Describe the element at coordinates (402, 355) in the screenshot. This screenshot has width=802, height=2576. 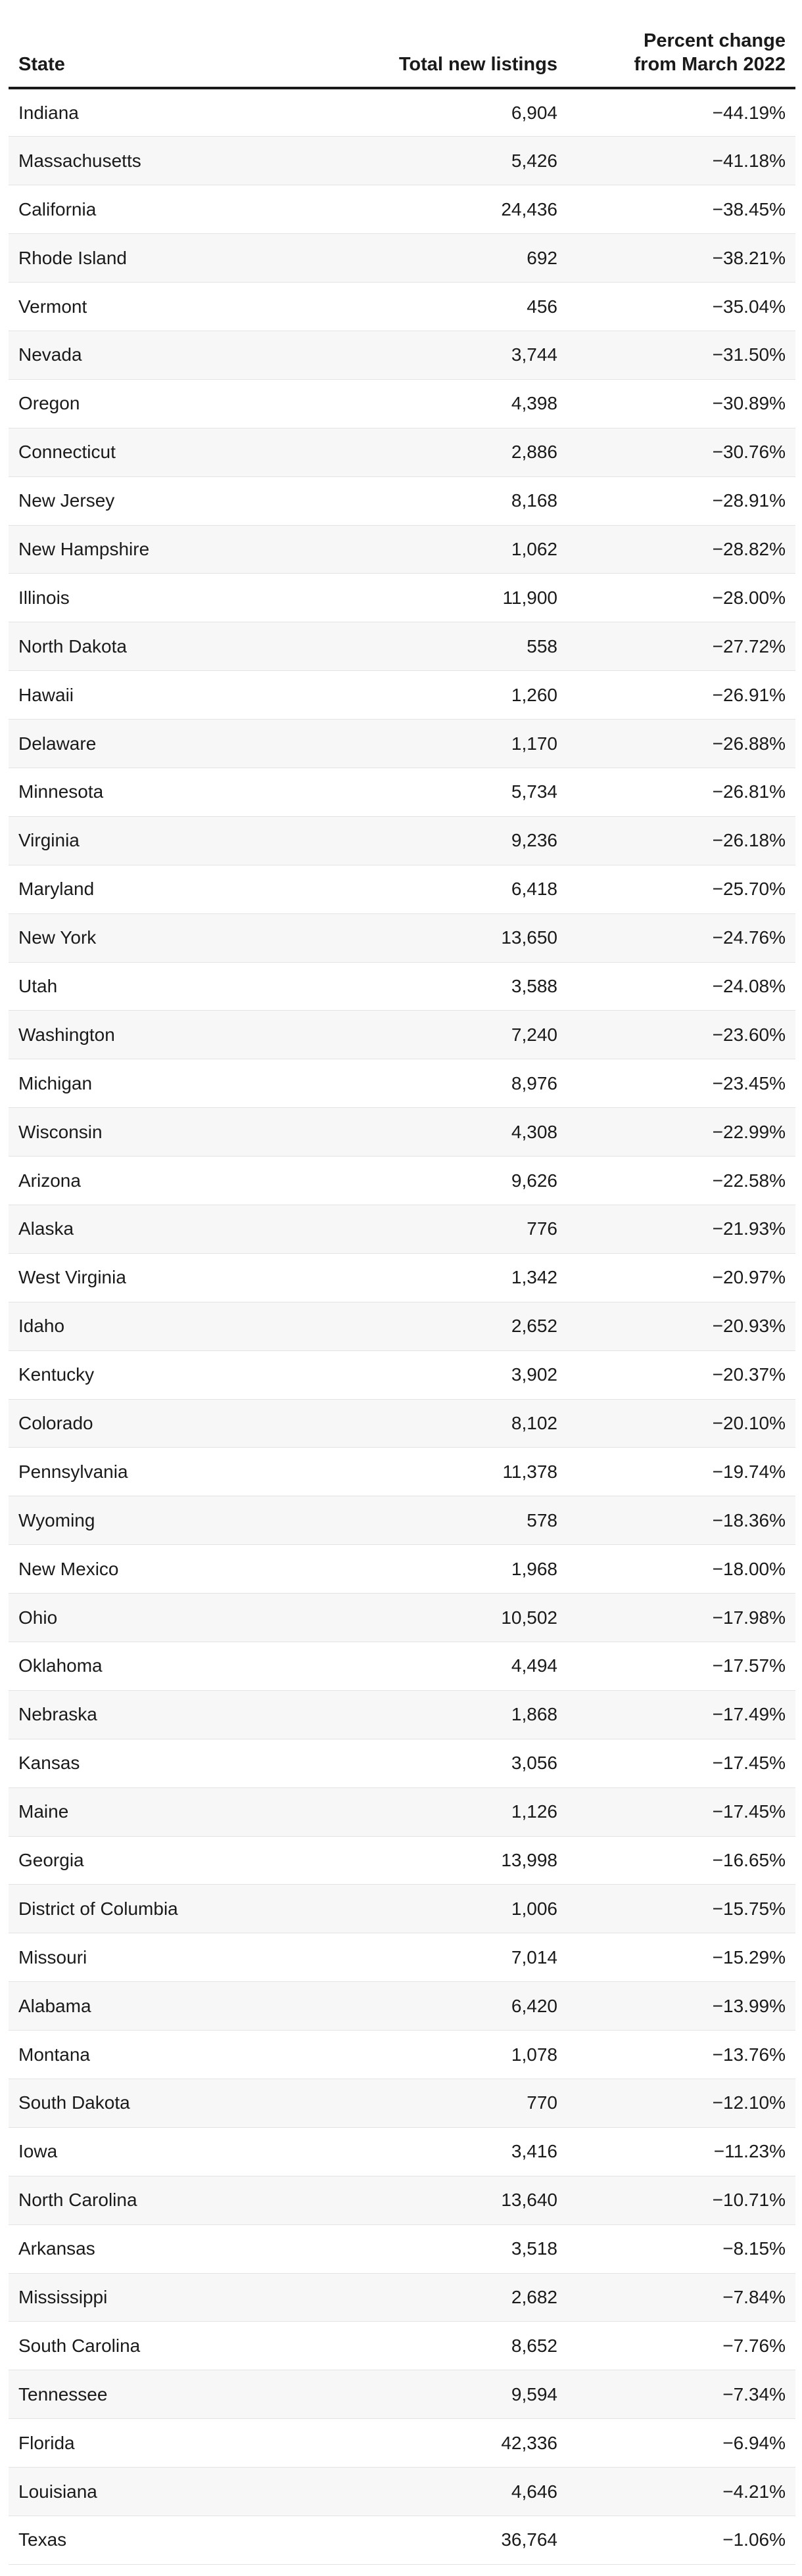
I see `table-row: Nevada 3,744 −31.50%` at that location.